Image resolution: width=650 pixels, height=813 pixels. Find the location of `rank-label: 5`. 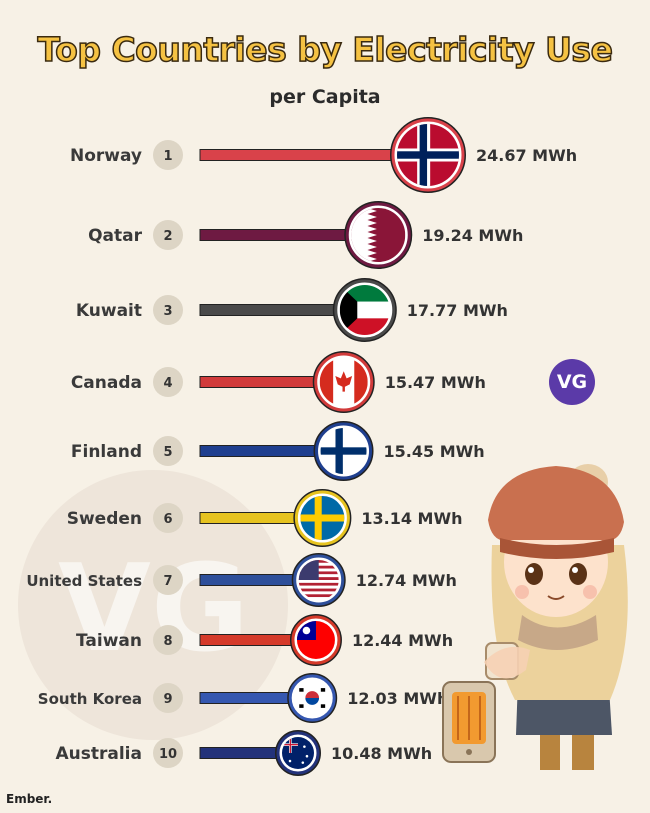

rank-label: 5 is located at coordinates (167, 452).